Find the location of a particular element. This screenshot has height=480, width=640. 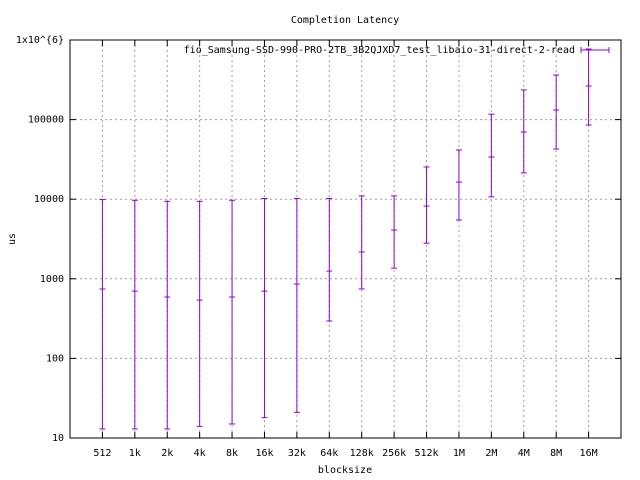

x-tick-label: 512 is located at coordinates (102, 453).